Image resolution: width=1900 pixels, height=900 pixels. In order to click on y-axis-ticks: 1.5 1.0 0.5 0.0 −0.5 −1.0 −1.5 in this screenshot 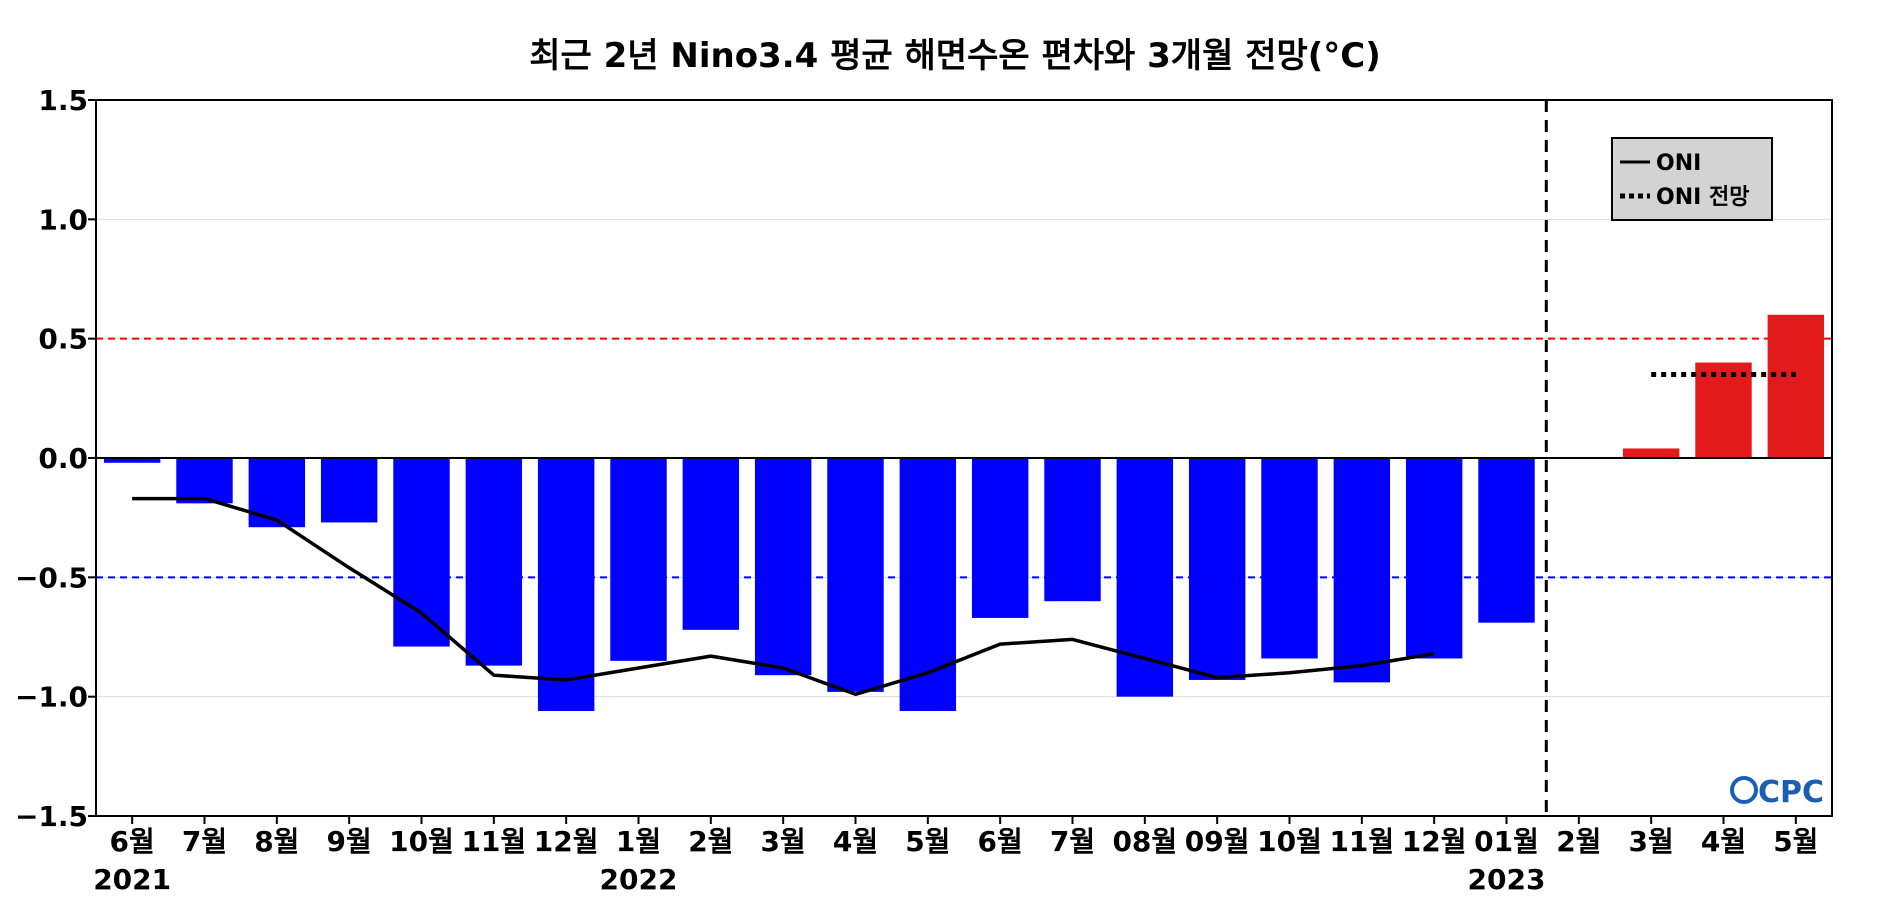, I will do `click(55, 458)`.